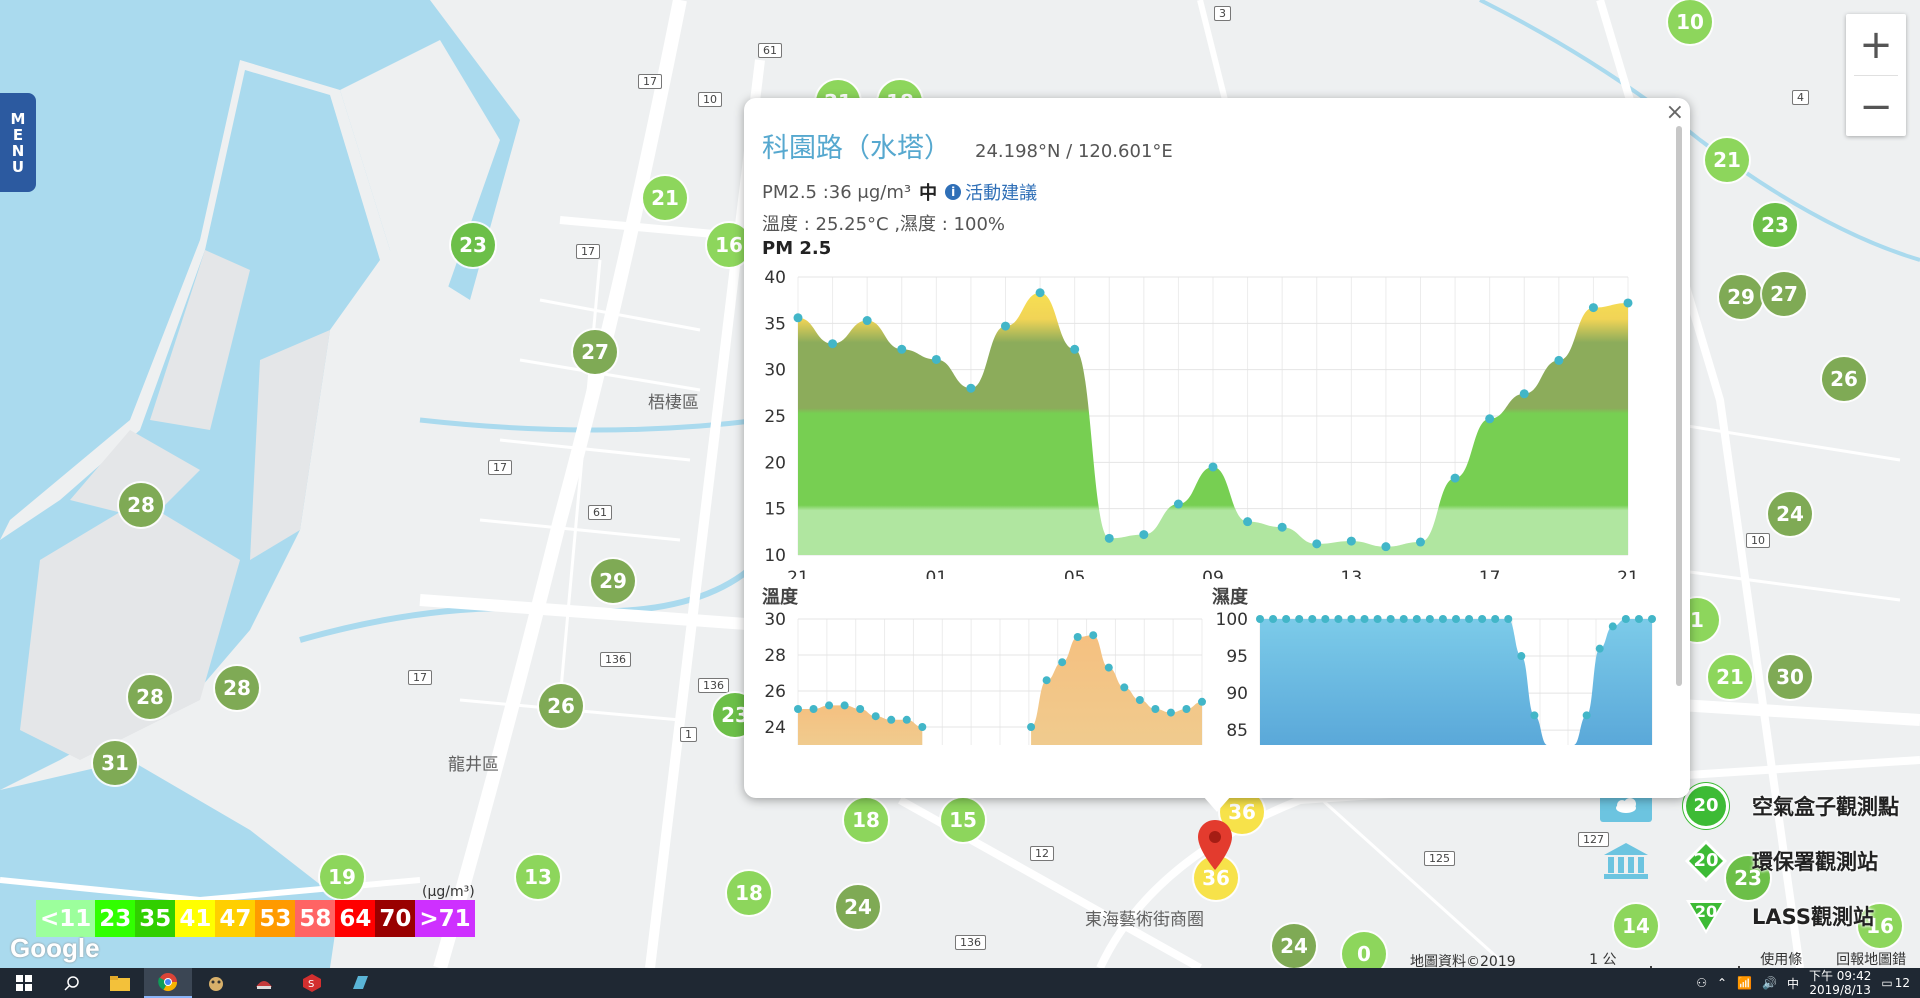 Image resolution: width=1920 pixels, height=998 pixels. I want to click on station-cluster: 0, so click(1364, 950).